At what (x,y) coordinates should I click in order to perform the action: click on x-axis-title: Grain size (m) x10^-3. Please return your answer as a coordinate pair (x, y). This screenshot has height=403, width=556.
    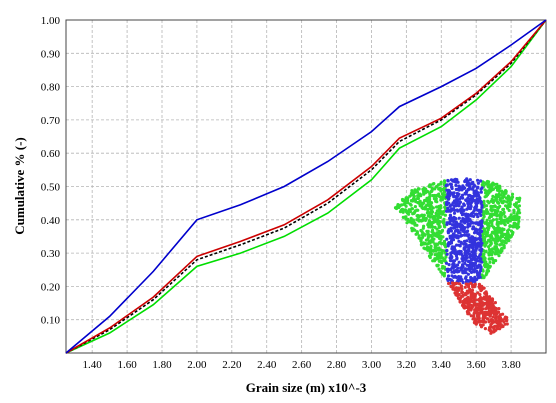
    Looking at the image, I should click on (306, 387).